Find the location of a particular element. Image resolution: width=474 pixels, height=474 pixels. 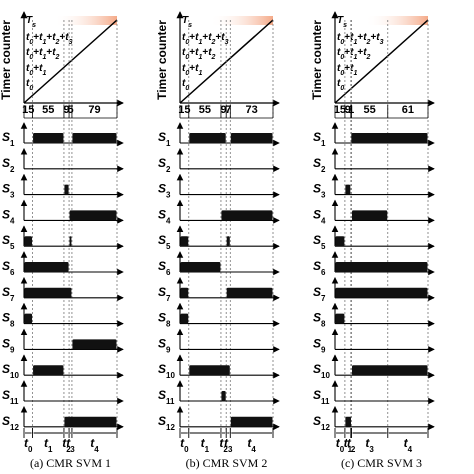

panel-caption: (a) CMR SVM 1 is located at coordinates (70, 463).